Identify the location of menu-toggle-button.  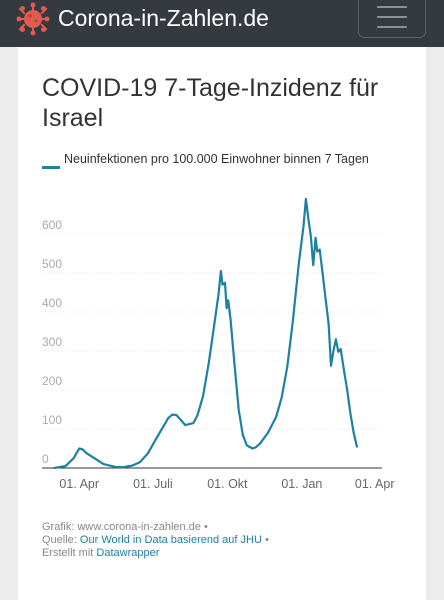
(392, 19).